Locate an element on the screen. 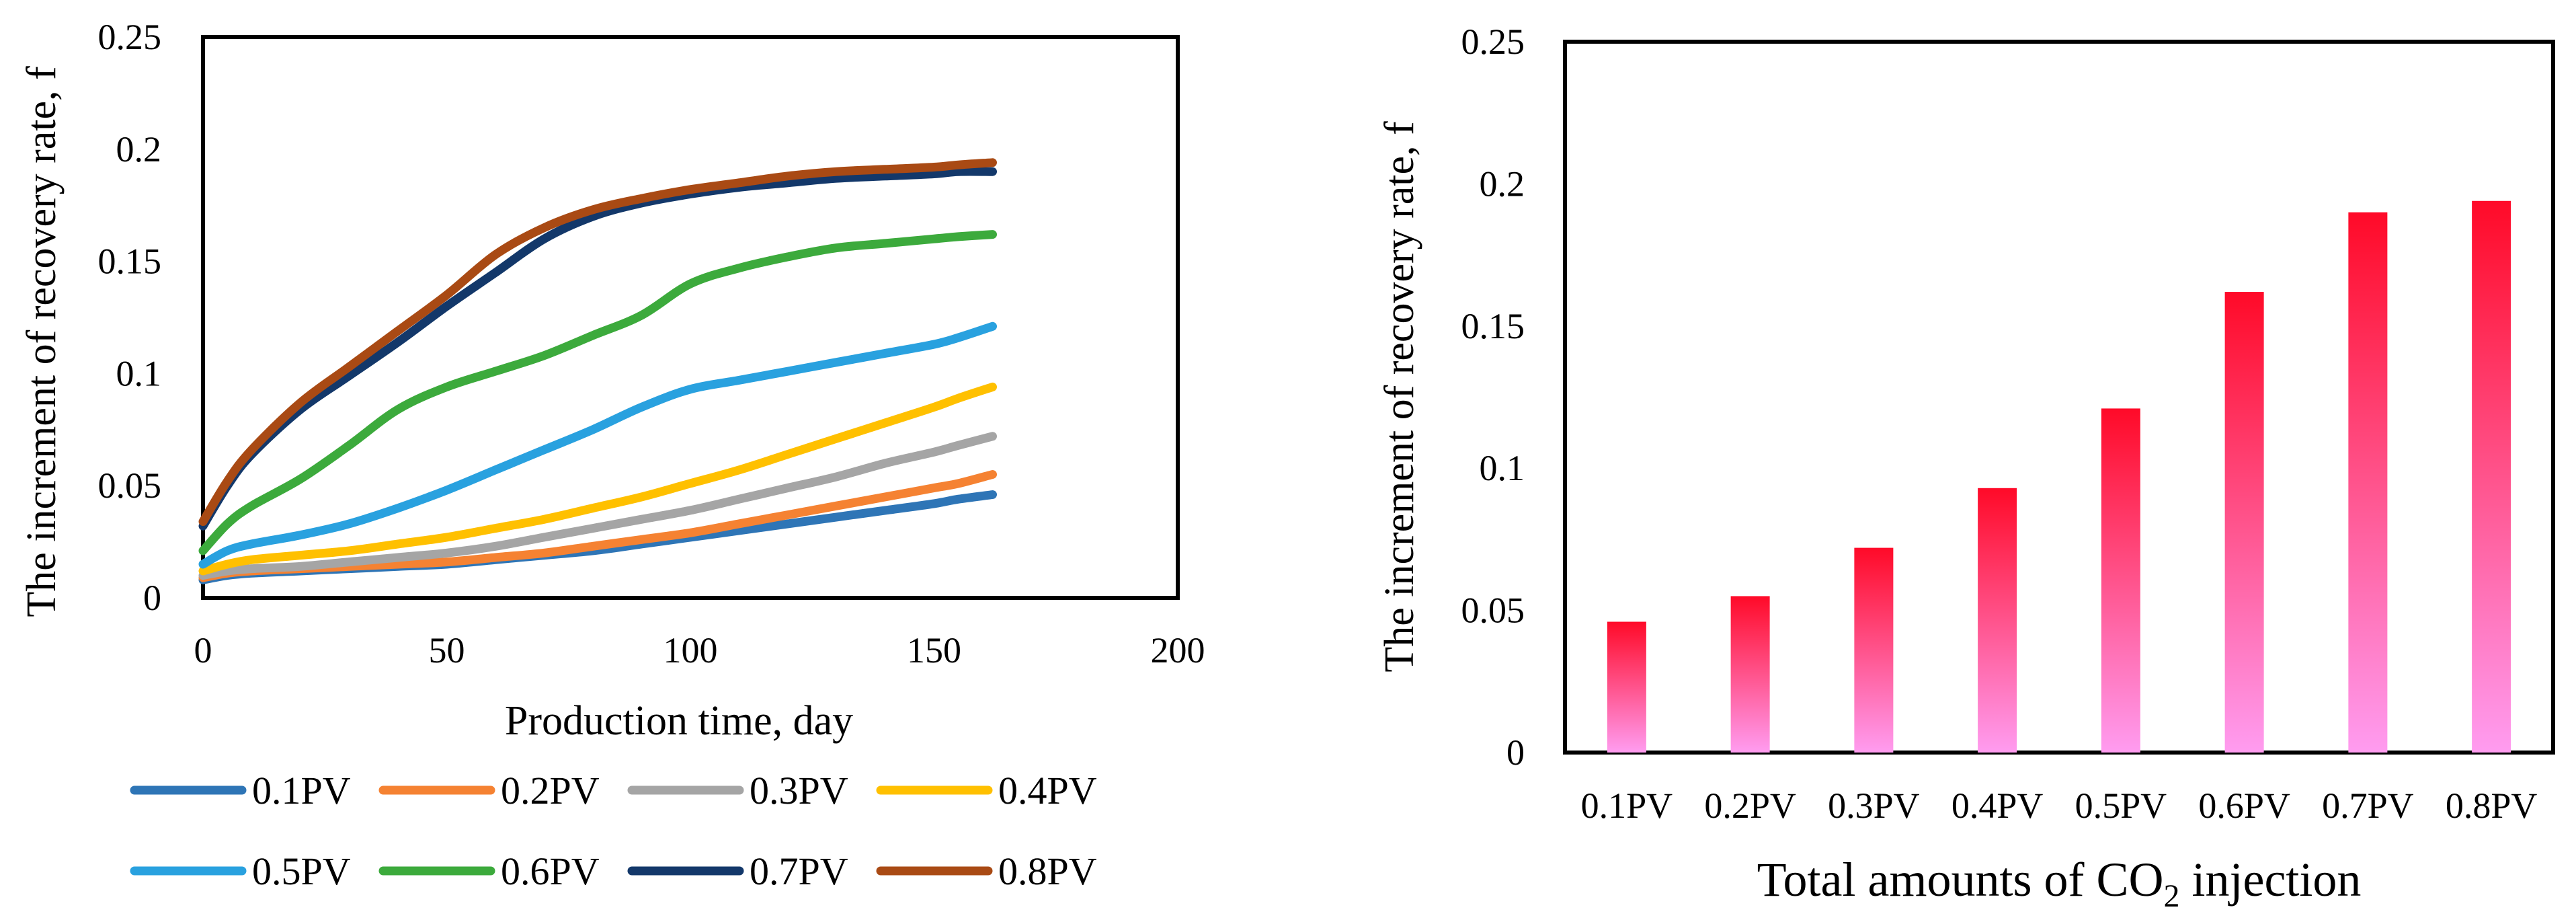 Image resolution: width=2576 pixels, height=922 pixels. line-x-tick-label: 0 is located at coordinates (203, 650).